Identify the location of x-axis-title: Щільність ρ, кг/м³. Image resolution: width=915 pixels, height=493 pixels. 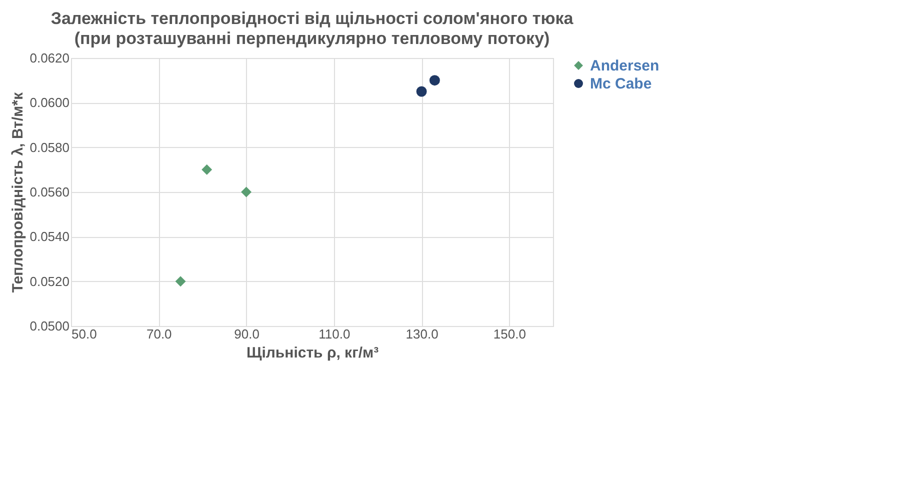
(312, 353).